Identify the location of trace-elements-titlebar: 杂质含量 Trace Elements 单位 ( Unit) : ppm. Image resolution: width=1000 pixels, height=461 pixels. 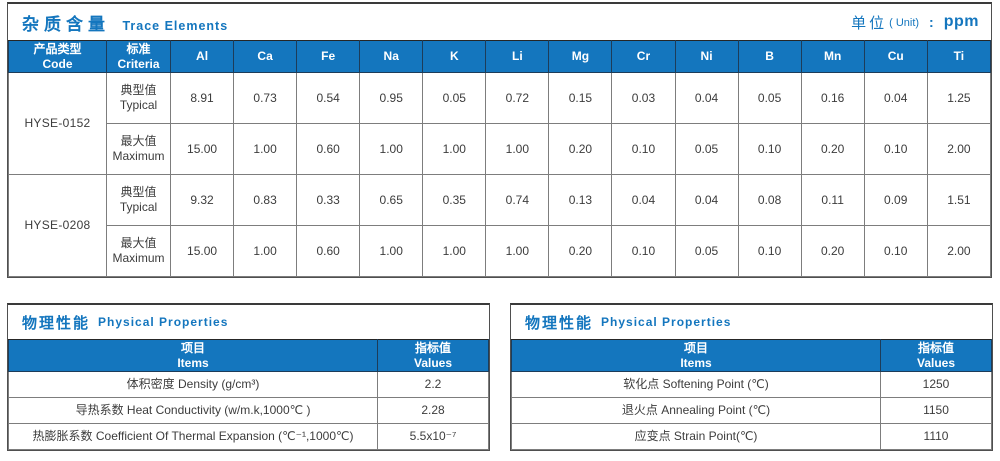
(499, 22).